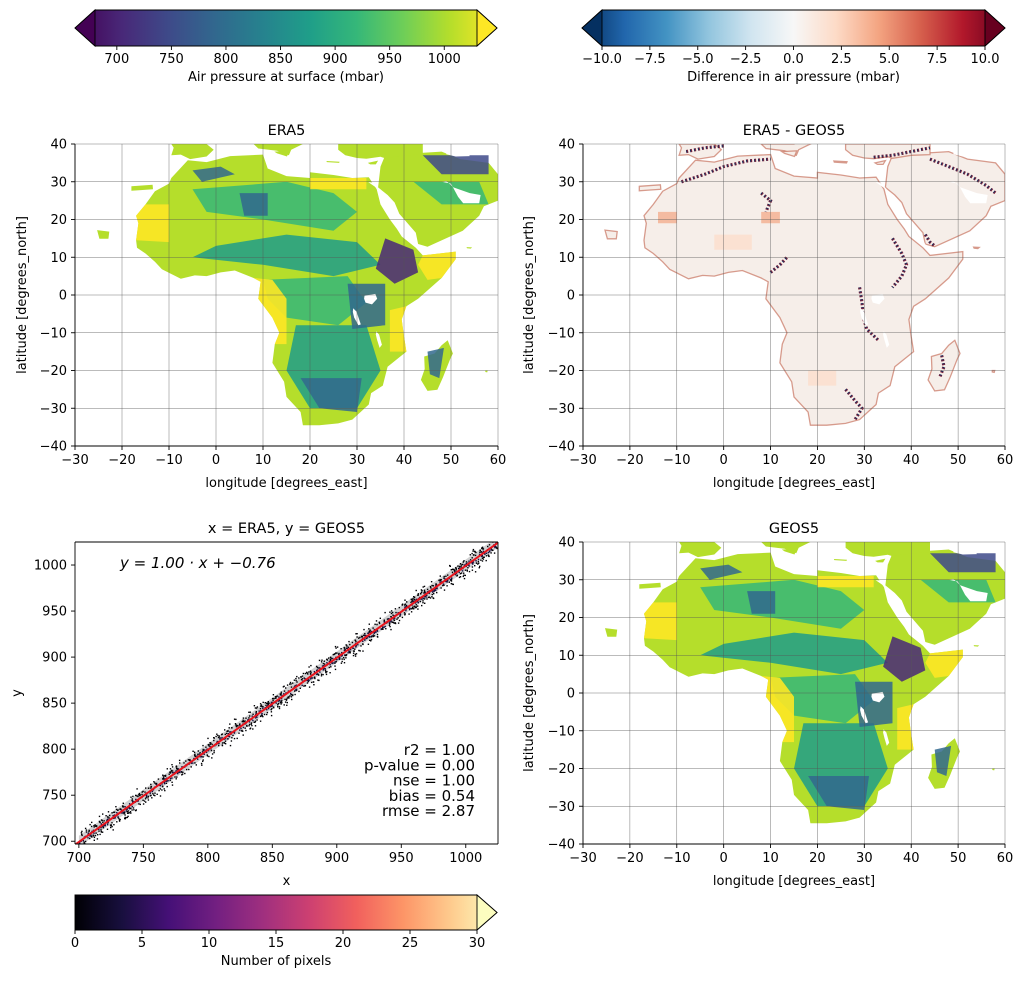 The height and width of the screenshot is (987, 1023). Describe the element at coordinates (58, 145) in the screenshot. I see `y-tick-label: 40` at that location.